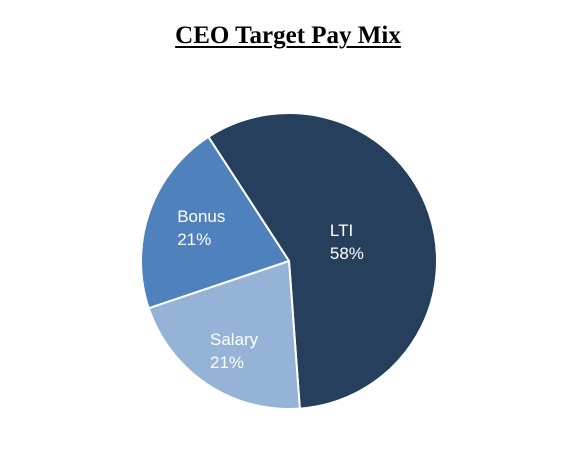  What do you see at coordinates (227, 362) in the screenshot?
I see `slice-value-salary: 21%` at bounding box center [227, 362].